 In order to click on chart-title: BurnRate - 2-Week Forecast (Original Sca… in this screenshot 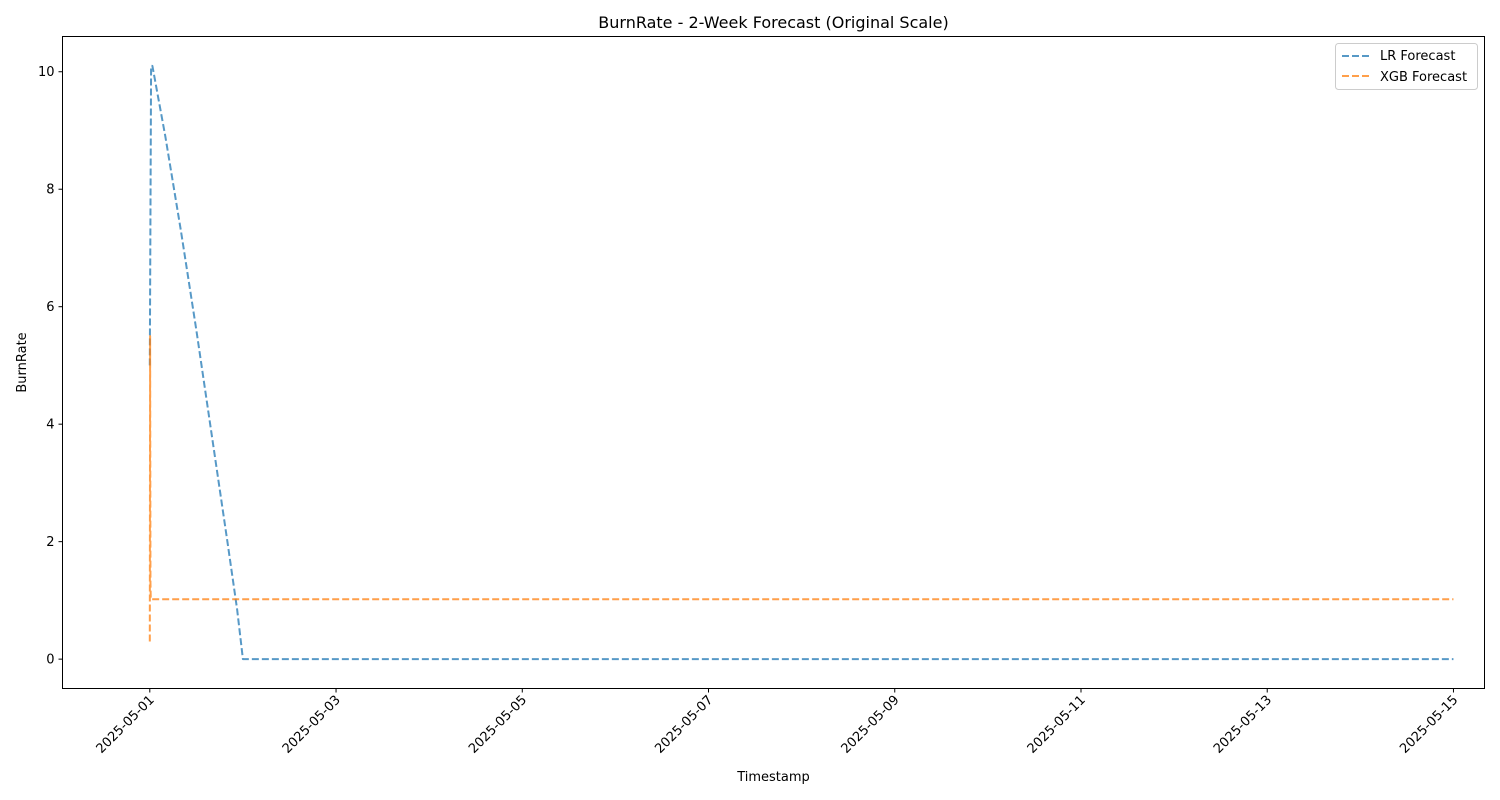, I will do `click(773, 22)`.